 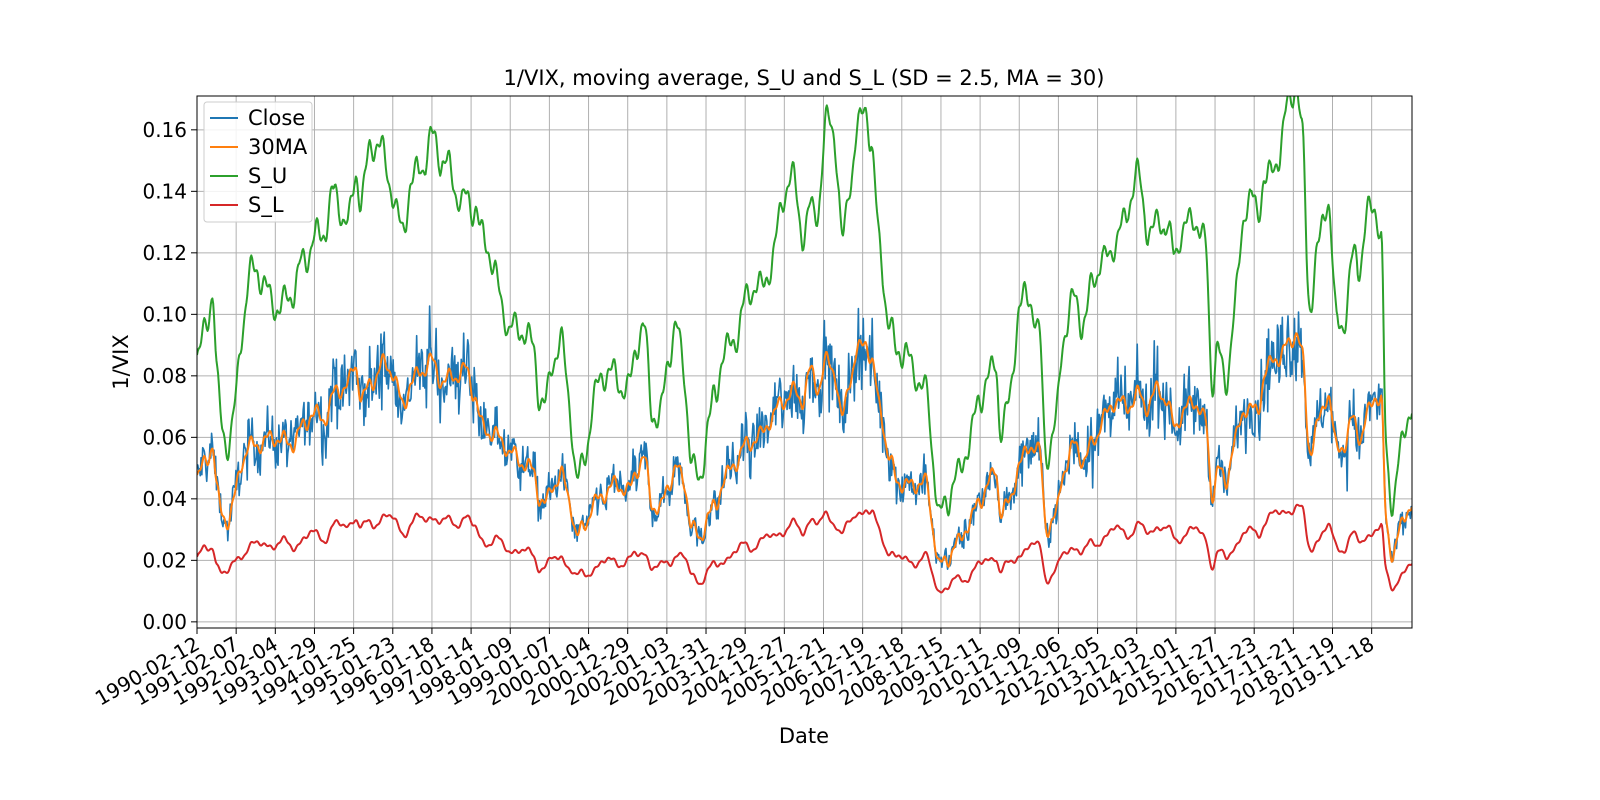 What do you see at coordinates (276, 118) in the screenshot?
I see `legend-entry: Close` at bounding box center [276, 118].